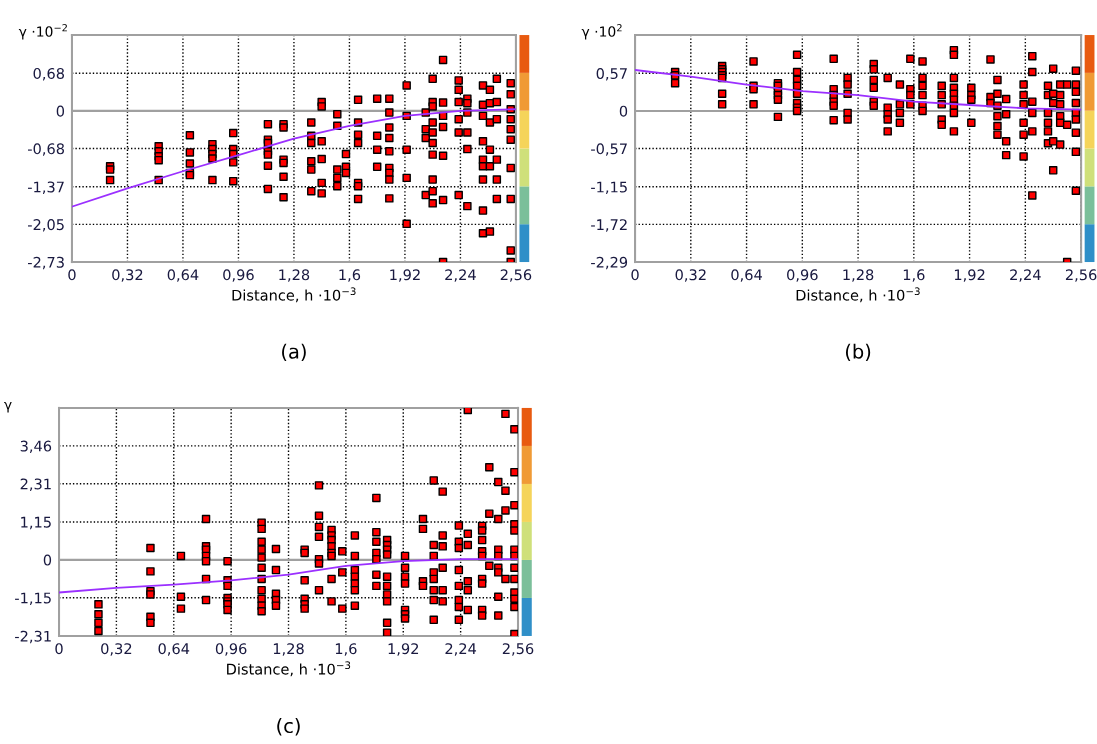  What do you see at coordinates (611, 74) in the screenshot?
I see `y-tick-label: 0,57` at bounding box center [611, 74].